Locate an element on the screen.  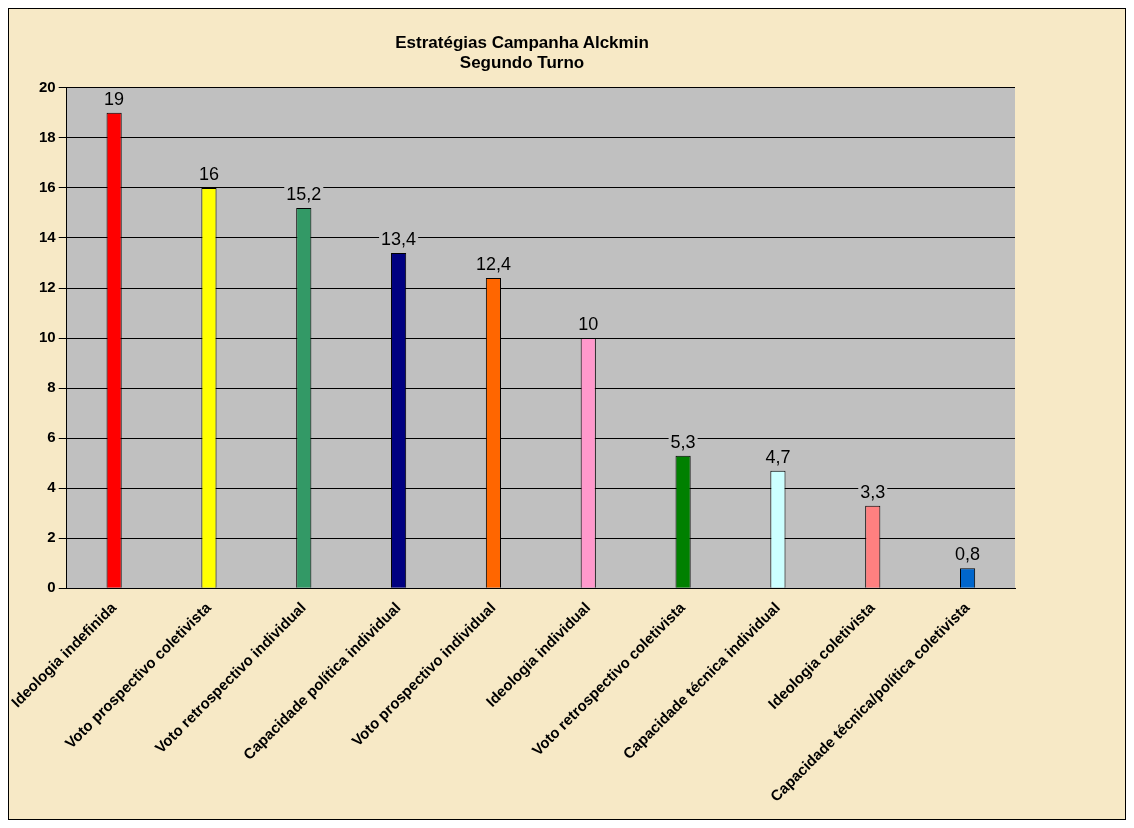
y-tick-label: 8 is located at coordinates (51, 387).